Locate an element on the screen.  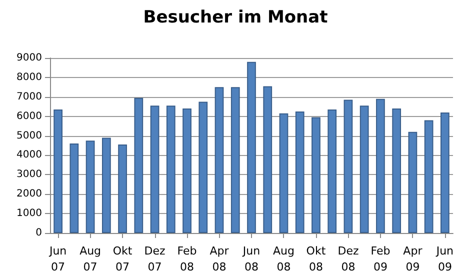
y-tick-label: 8000 is located at coordinates (29, 77).